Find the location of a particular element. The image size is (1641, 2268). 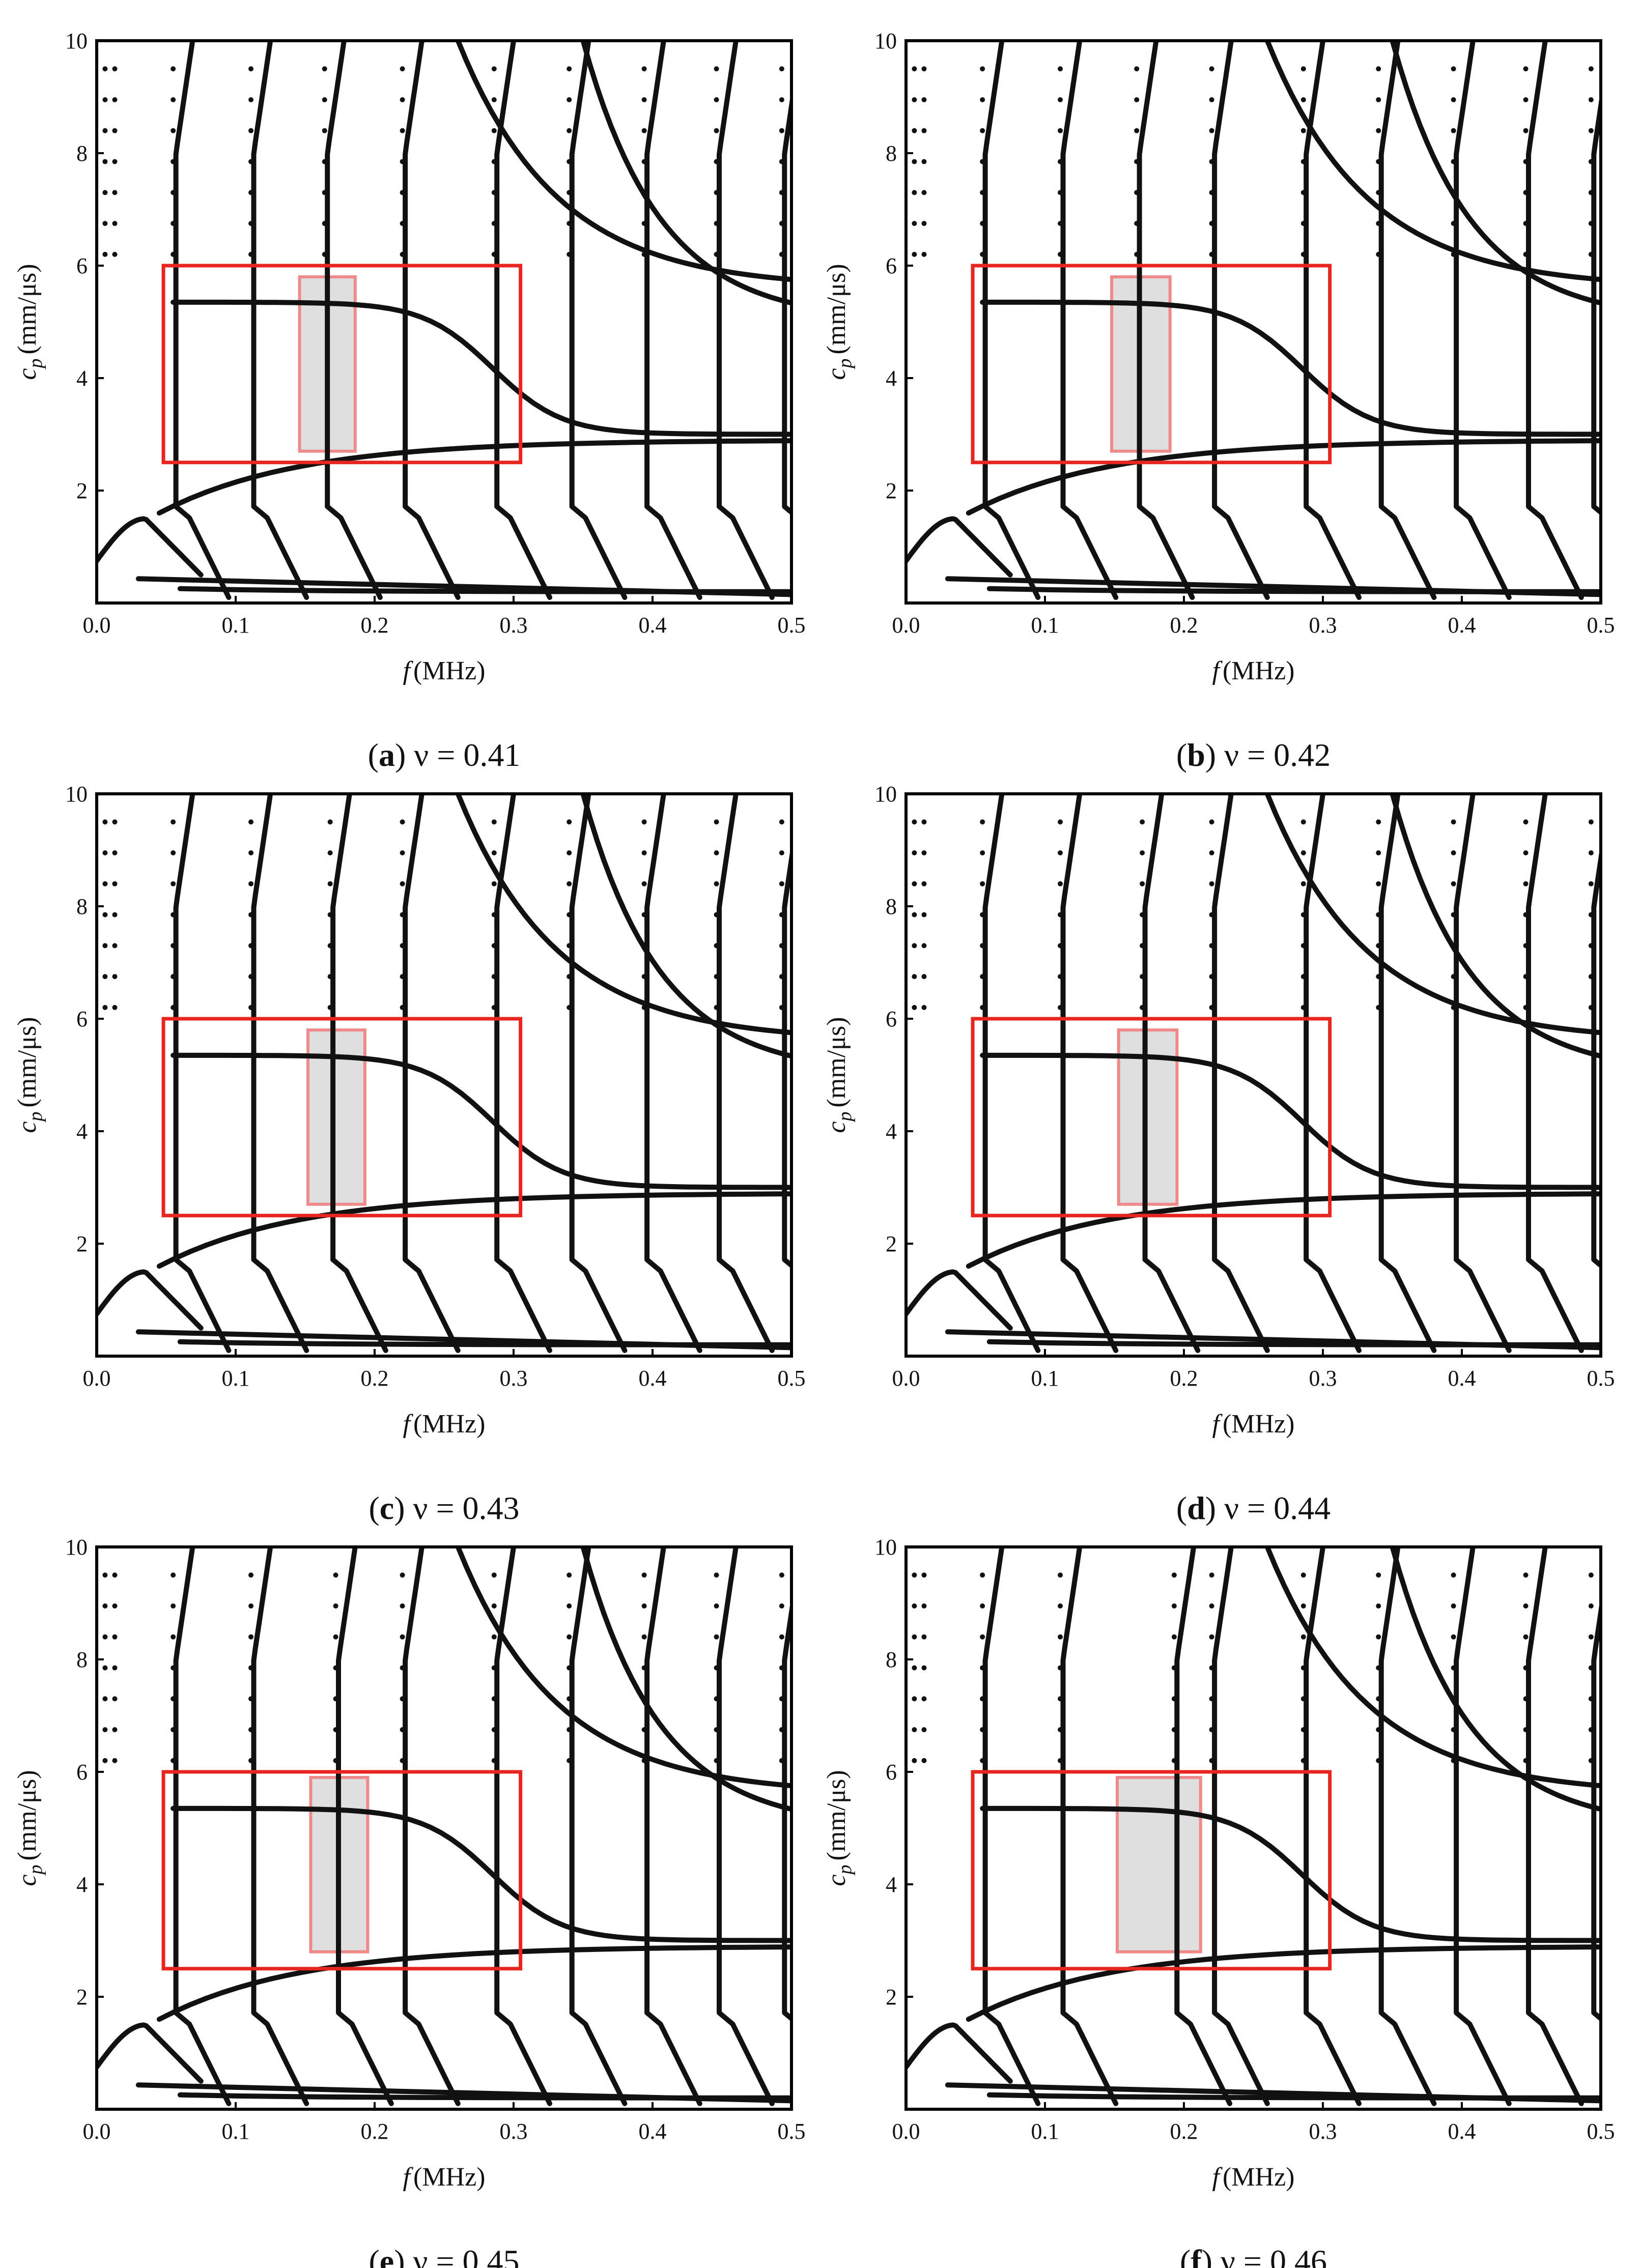

panel-caption: (e) ν = 0.45 is located at coordinates (444, 2256).